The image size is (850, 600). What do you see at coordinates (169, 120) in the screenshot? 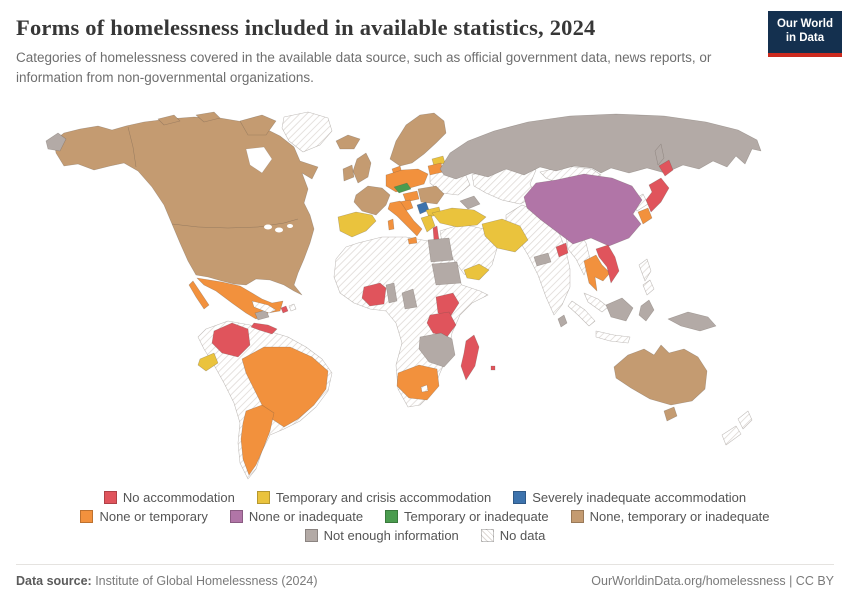
I see `region-arctic-island-west` at bounding box center [169, 120].